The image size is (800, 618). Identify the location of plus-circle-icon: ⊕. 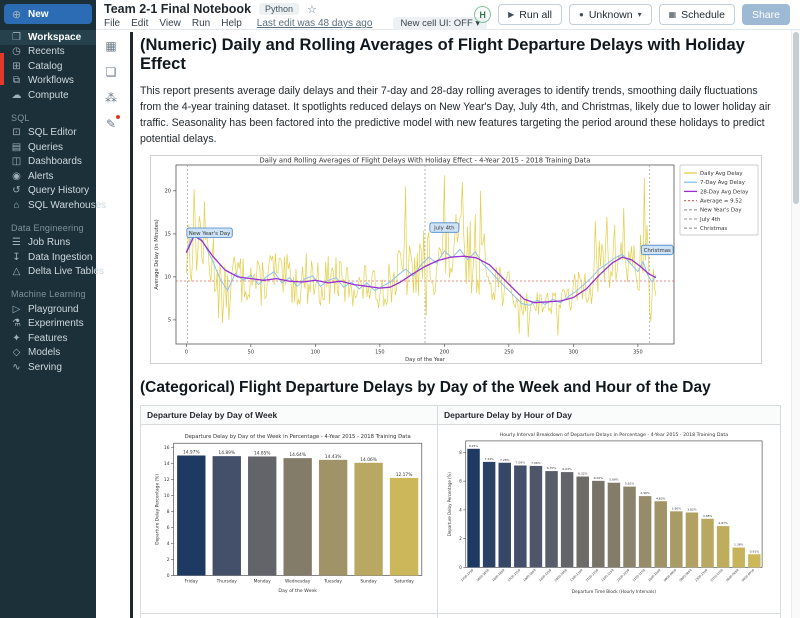
(16, 14).